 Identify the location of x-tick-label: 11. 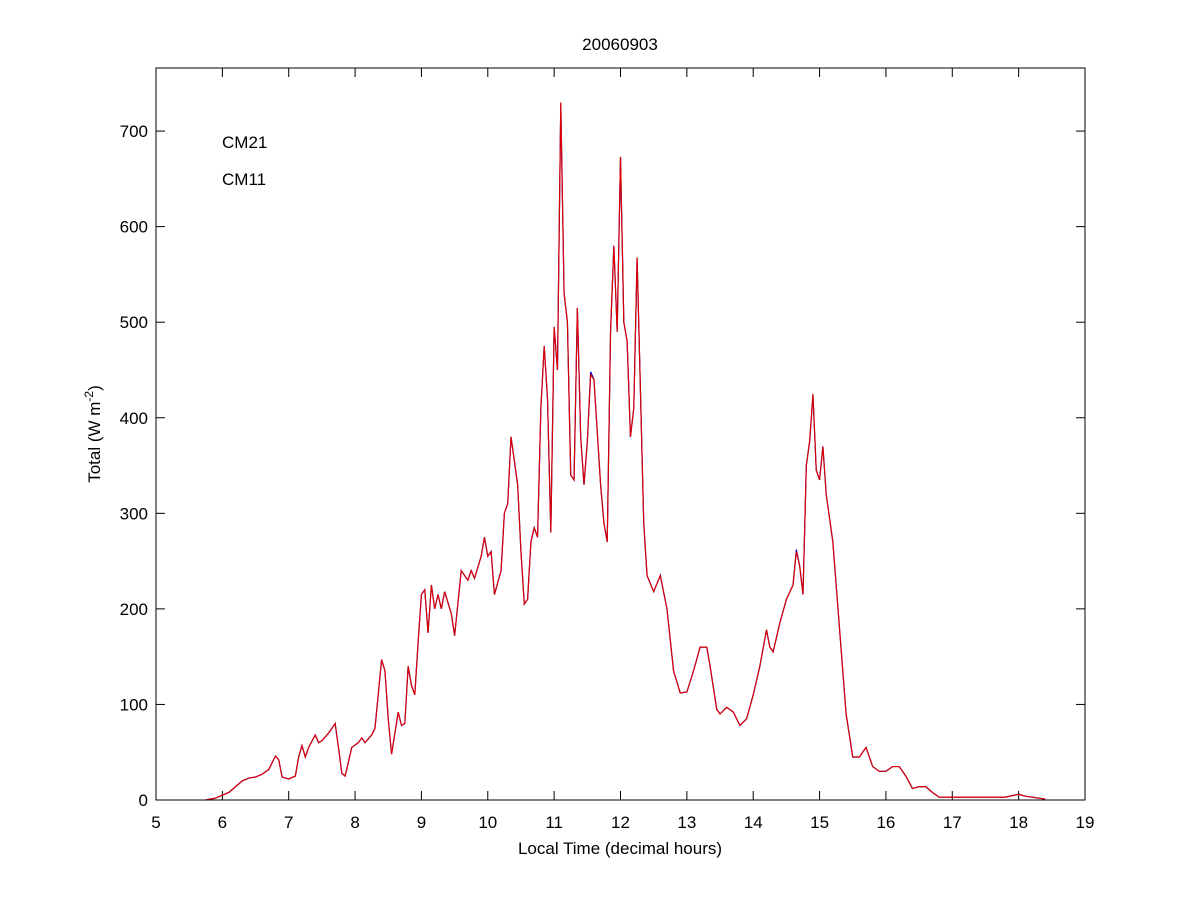
(554, 822).